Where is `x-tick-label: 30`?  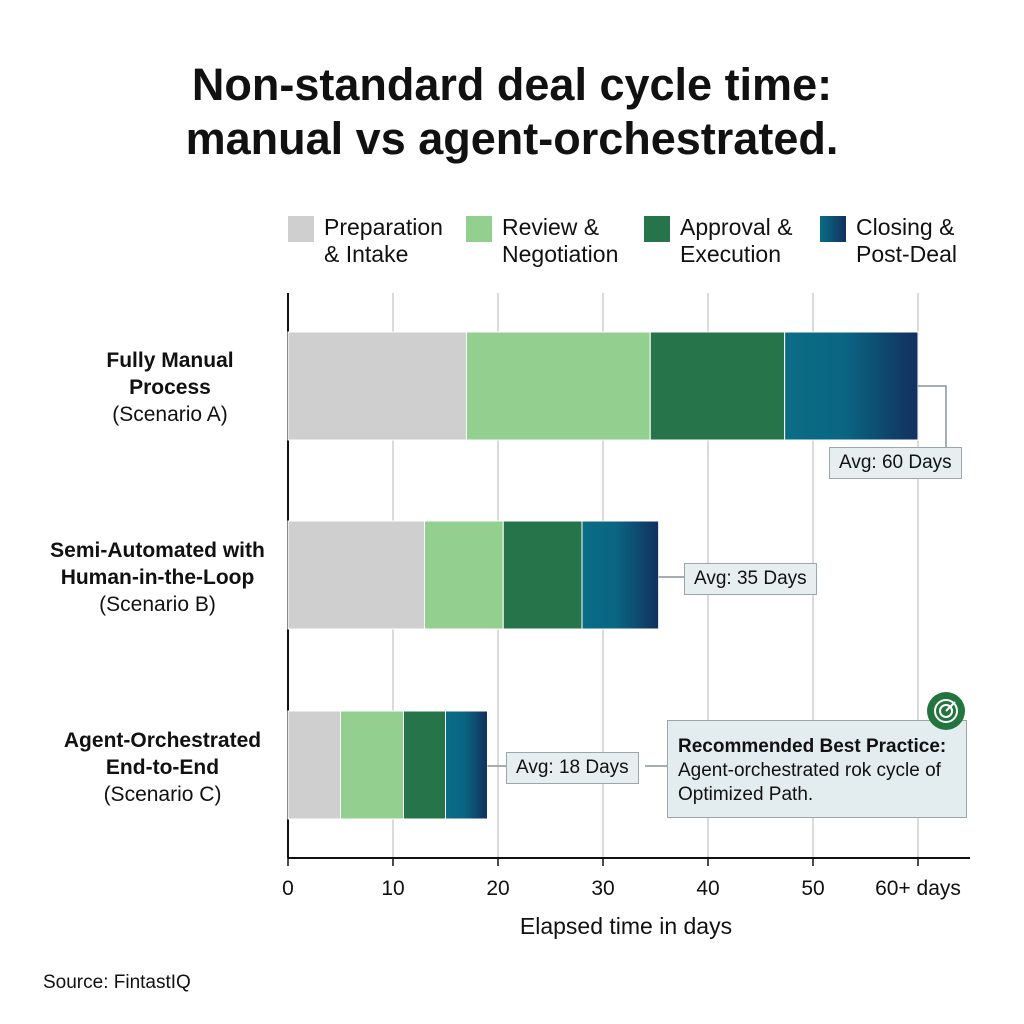
x-tick-label: 30 is located at coordinates (602, 888).